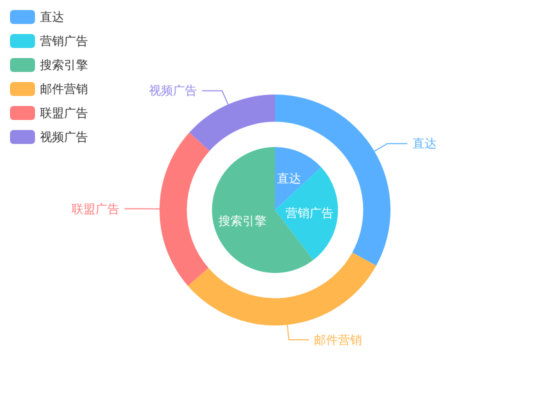 This screenshot has width=550, height=420. Describe the element at coordinates (96, 209) in the screenshot. I see `category-label: 联盟广告` at that location.